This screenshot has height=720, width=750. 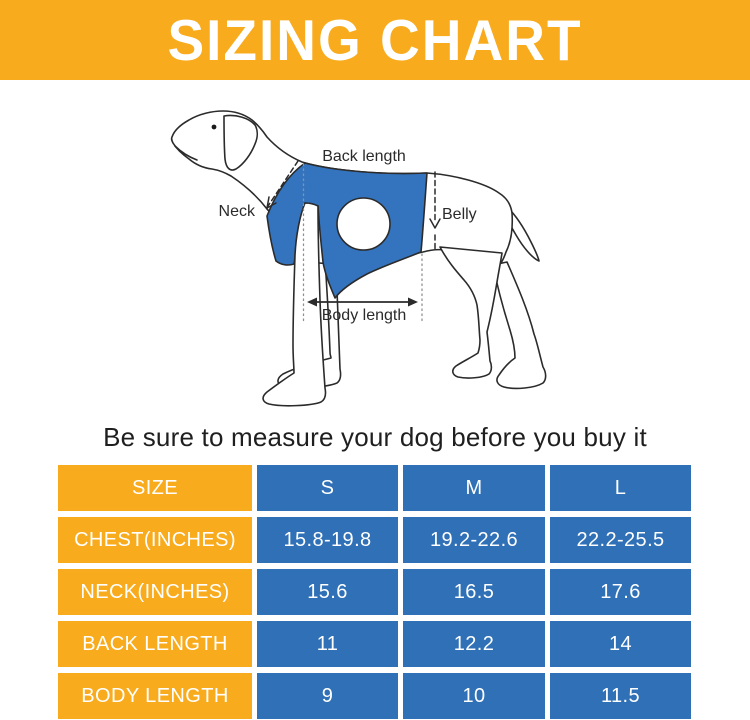 I want to click on table-cell-back-l: 14, so click(x=620, y=644).